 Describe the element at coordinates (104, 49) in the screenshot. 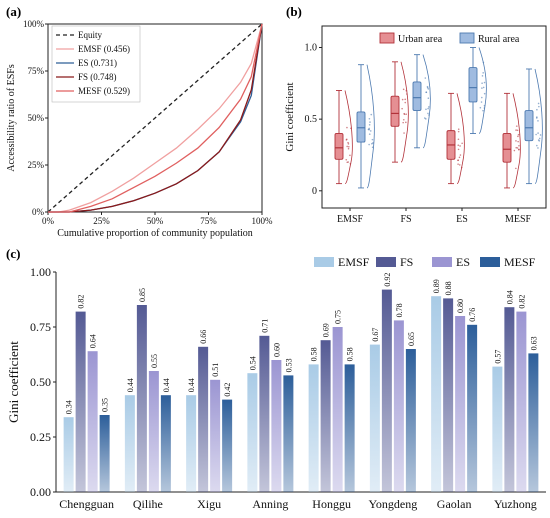

I see `legend-label-a: EMSF (0.456)` at that location.